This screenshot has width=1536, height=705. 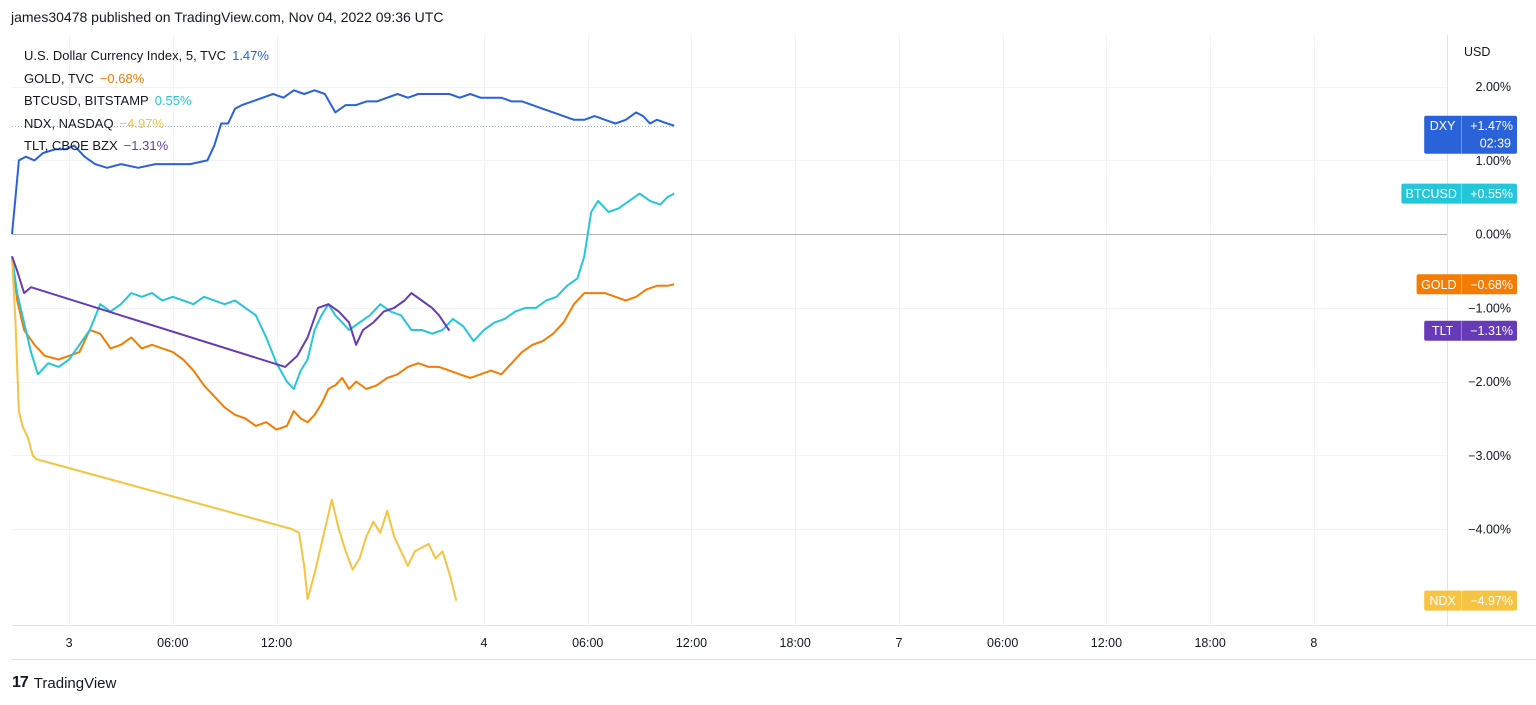 I want to click on price-axis-unit: USD, so click(x=1477, y=52).